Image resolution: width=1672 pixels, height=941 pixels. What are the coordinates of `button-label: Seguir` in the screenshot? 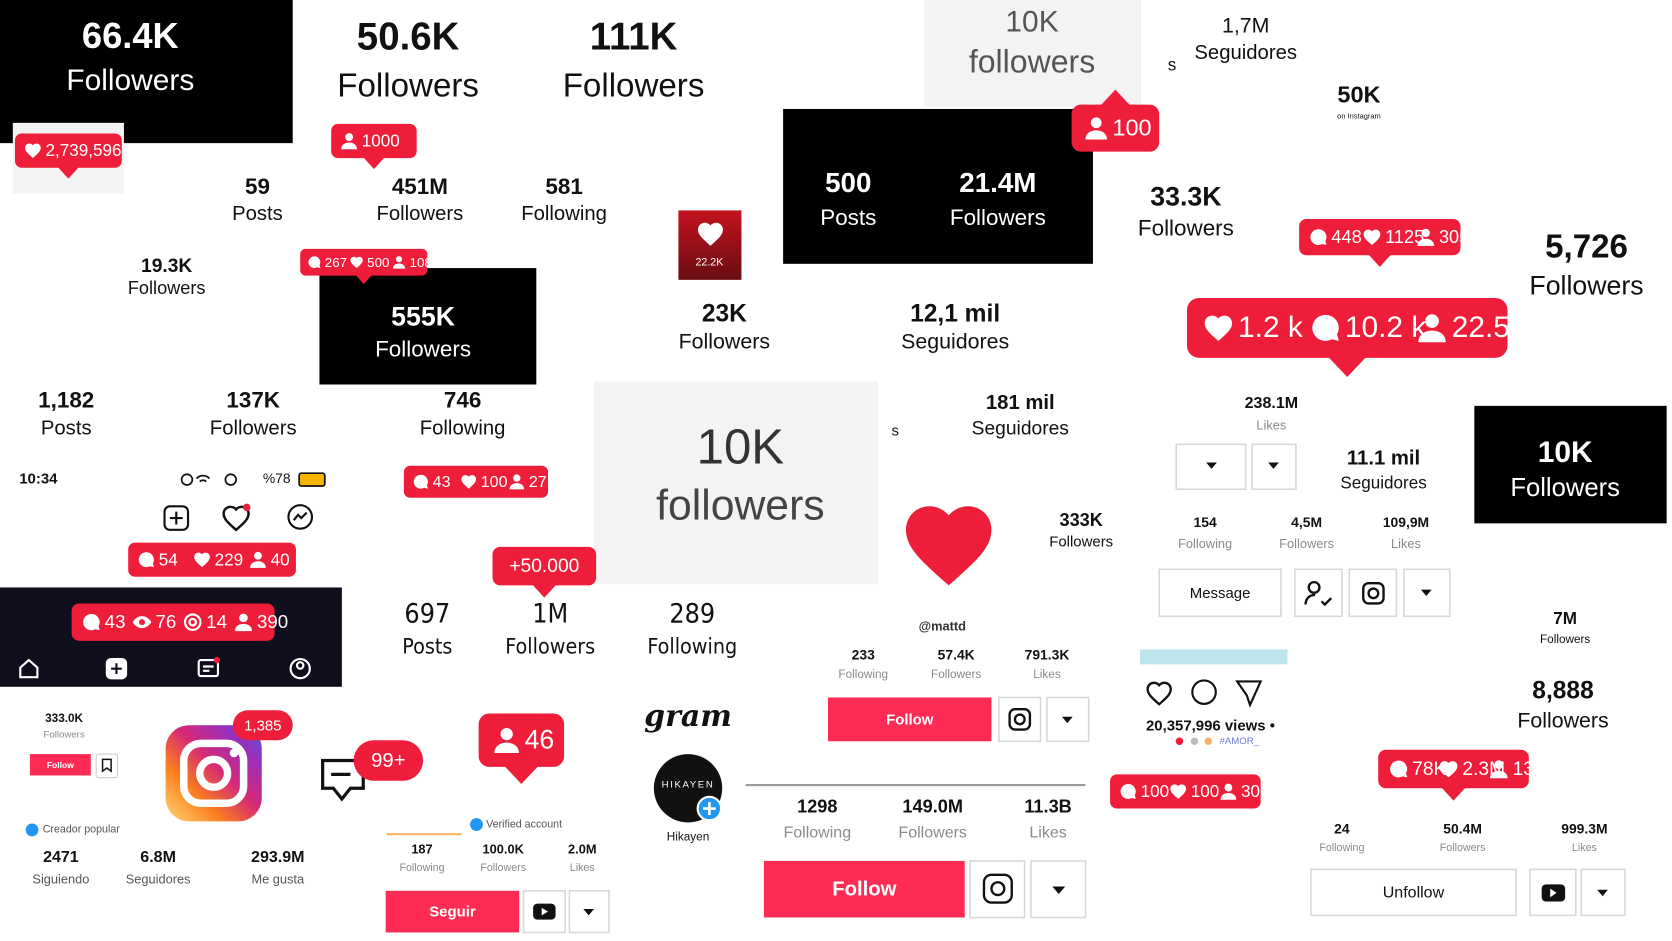 It's located at (452, 912).